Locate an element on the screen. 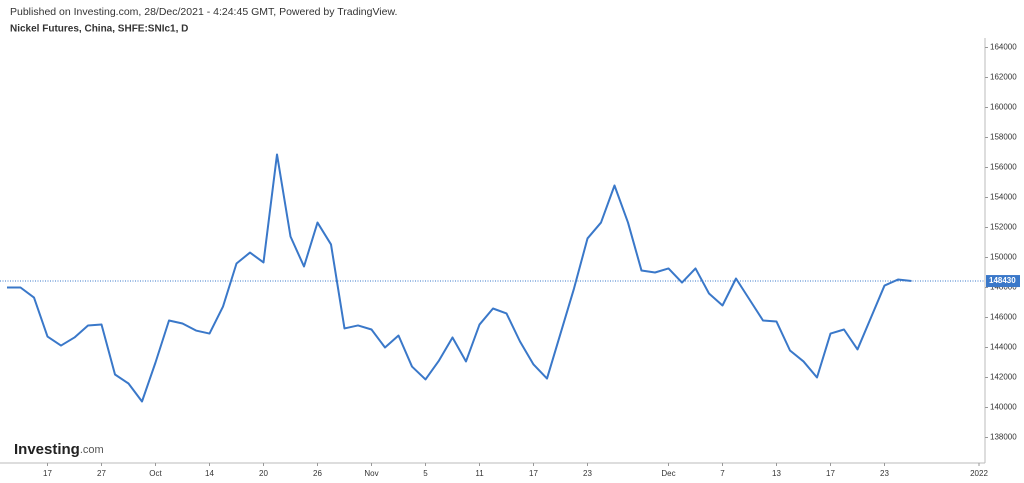  y-tick-label: 144000 is located at coordinates (1003, 347).